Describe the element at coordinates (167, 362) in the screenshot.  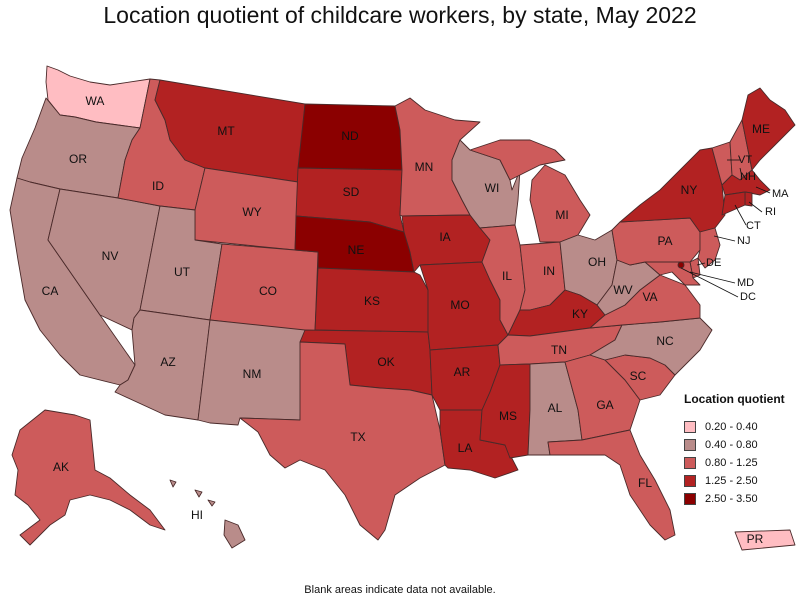
I see `label-AZ: AZ` at that location.